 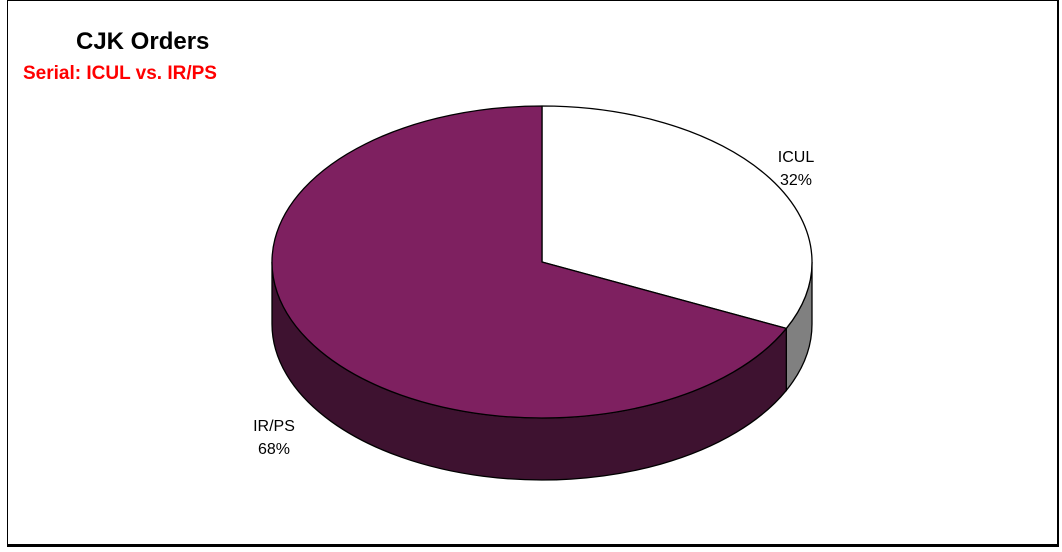 I want to click on chart-subtitle: Serial: ICUL vs. IR/PS, so click(x=120, y=73).